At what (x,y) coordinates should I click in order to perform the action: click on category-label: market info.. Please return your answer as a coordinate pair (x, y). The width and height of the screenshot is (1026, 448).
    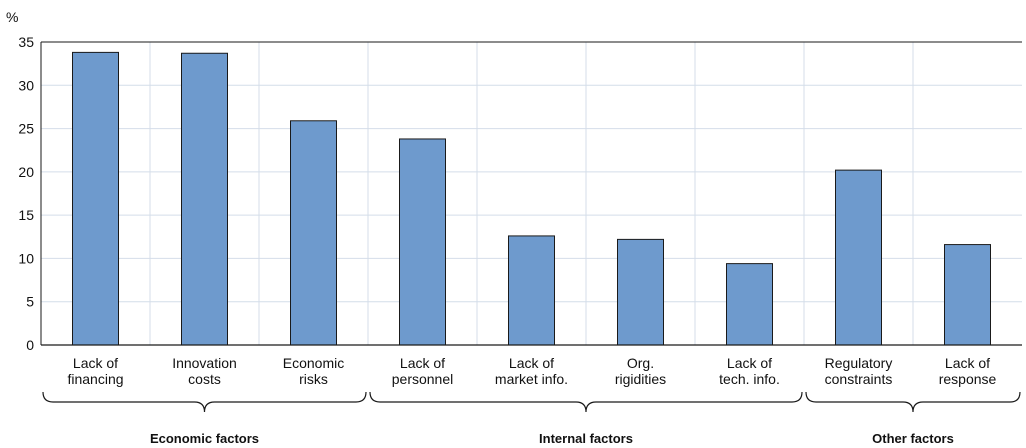
    Looking at the image, I should click on (531, 379).